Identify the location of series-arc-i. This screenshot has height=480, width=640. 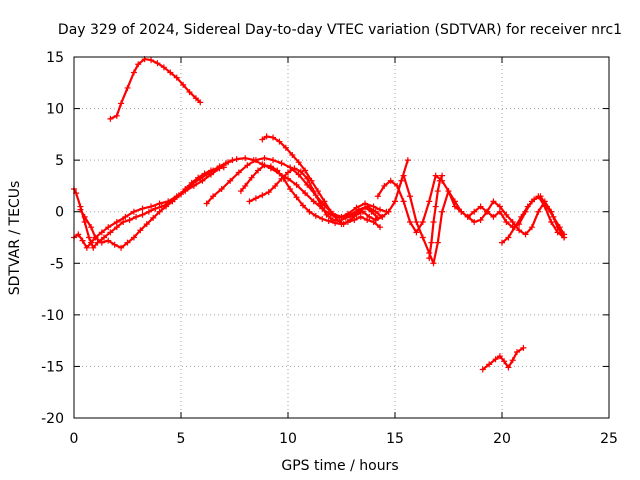
(484, 219).